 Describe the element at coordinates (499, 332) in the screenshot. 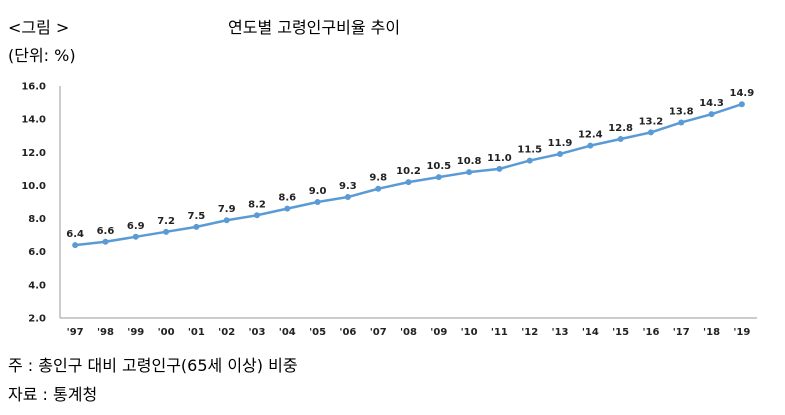

I see `x-tick-label: '11` at that location.